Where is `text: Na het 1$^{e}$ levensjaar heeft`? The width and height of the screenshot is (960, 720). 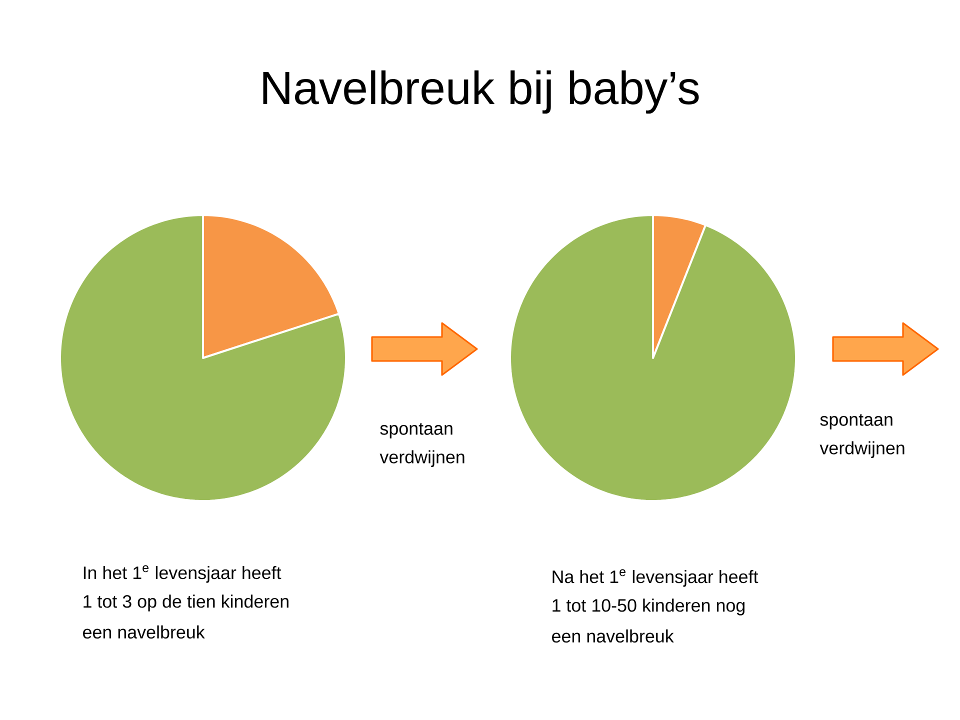
text: Na het 1$^{e}$ levensjaar heeft is located at coordinates (655, 578).